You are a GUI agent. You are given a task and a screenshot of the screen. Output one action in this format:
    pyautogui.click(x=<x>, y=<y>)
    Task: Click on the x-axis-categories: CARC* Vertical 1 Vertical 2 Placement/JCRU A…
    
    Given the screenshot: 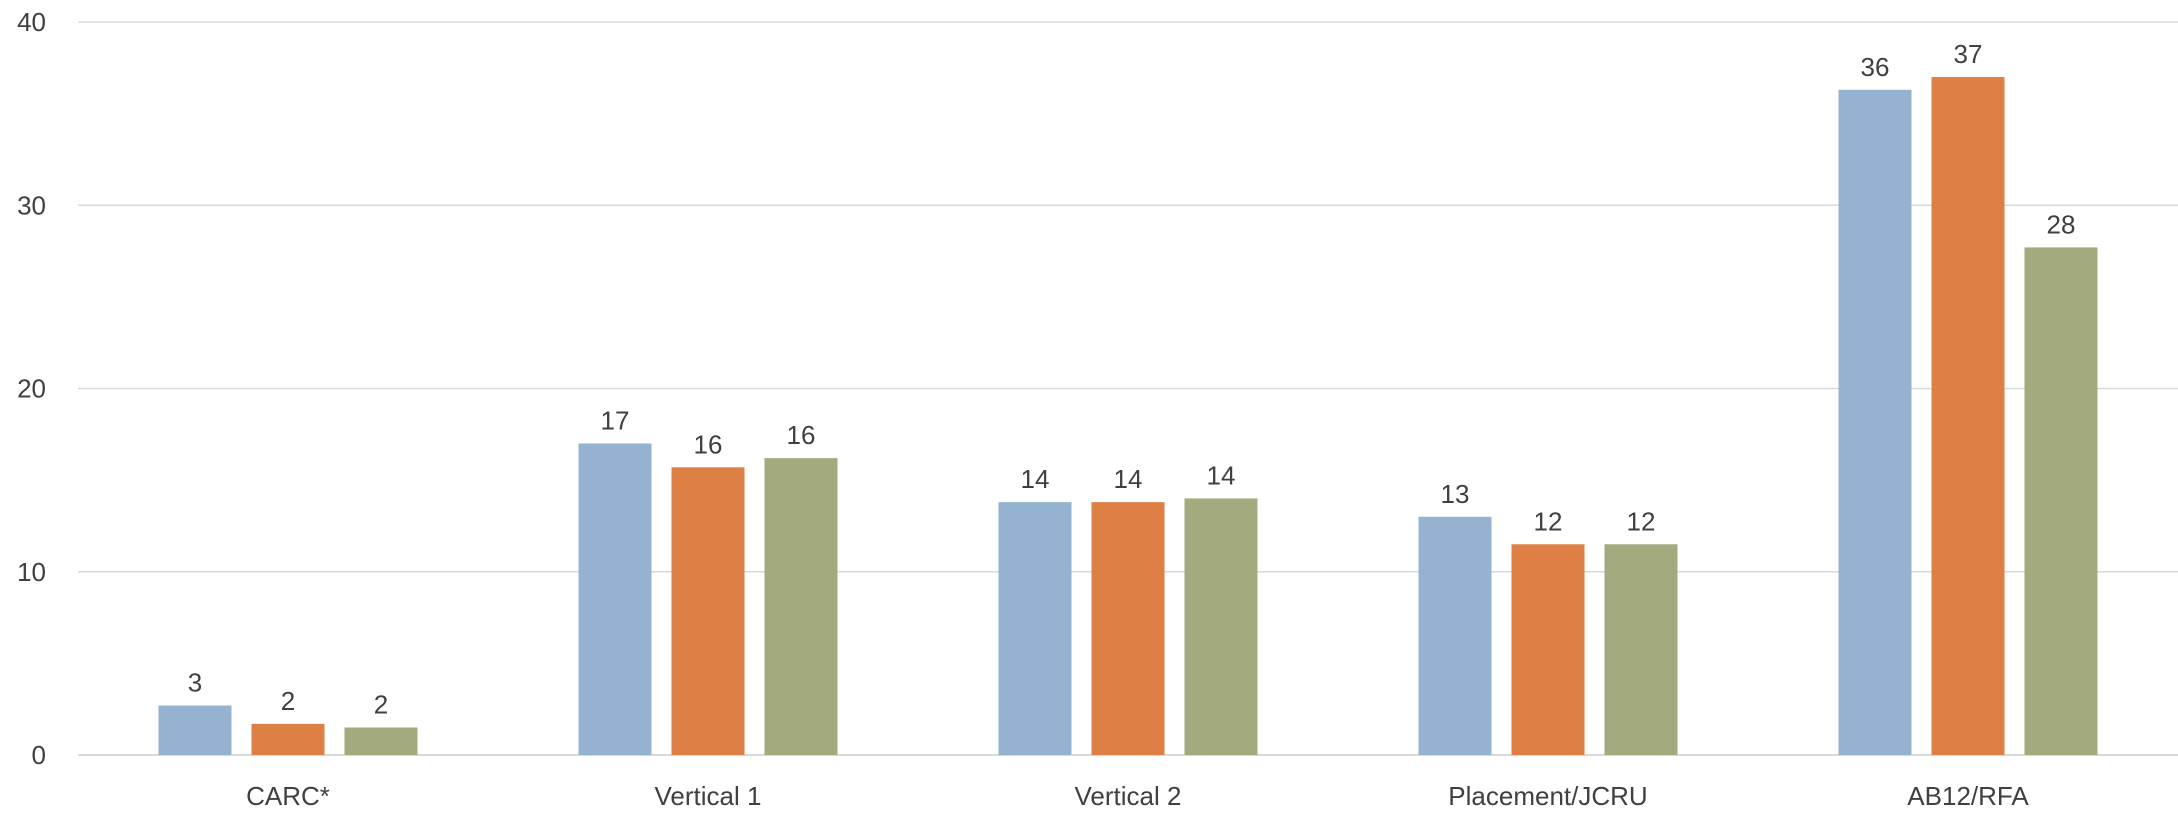 What is the action you would take?
    pyautogui.click(x=1137, y=796)
    